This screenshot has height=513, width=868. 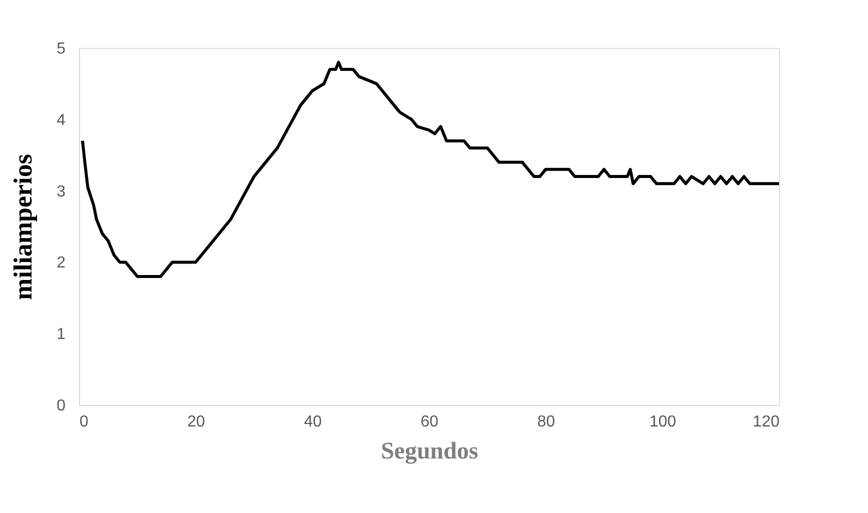 What do you see at coordinates (546, 422) in the screenshot?
I see `x-tick-label: 80` at bounding box center [546, 422].